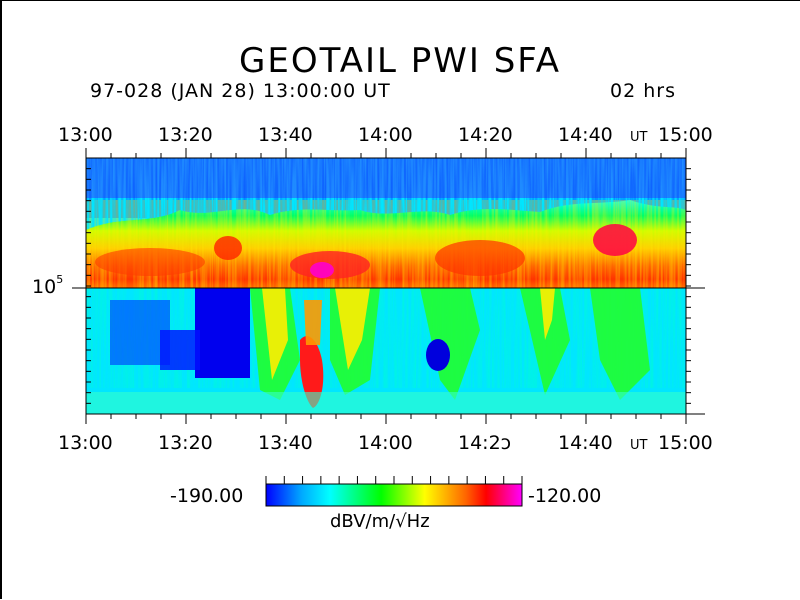 The image size is (800, 600). I want to click on bottom-band, so click(386, 403).